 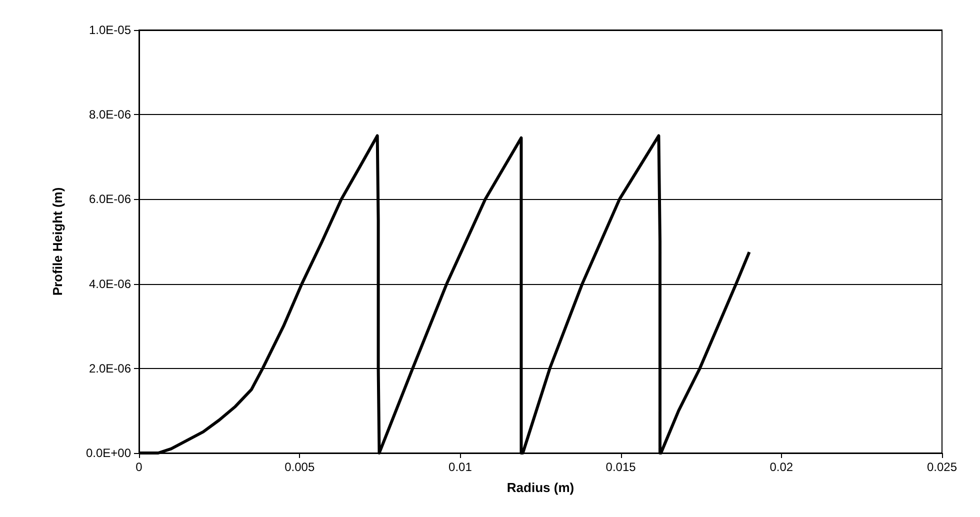 I want to click on x-tick-label: 0.02, so click(x=782, y=467).